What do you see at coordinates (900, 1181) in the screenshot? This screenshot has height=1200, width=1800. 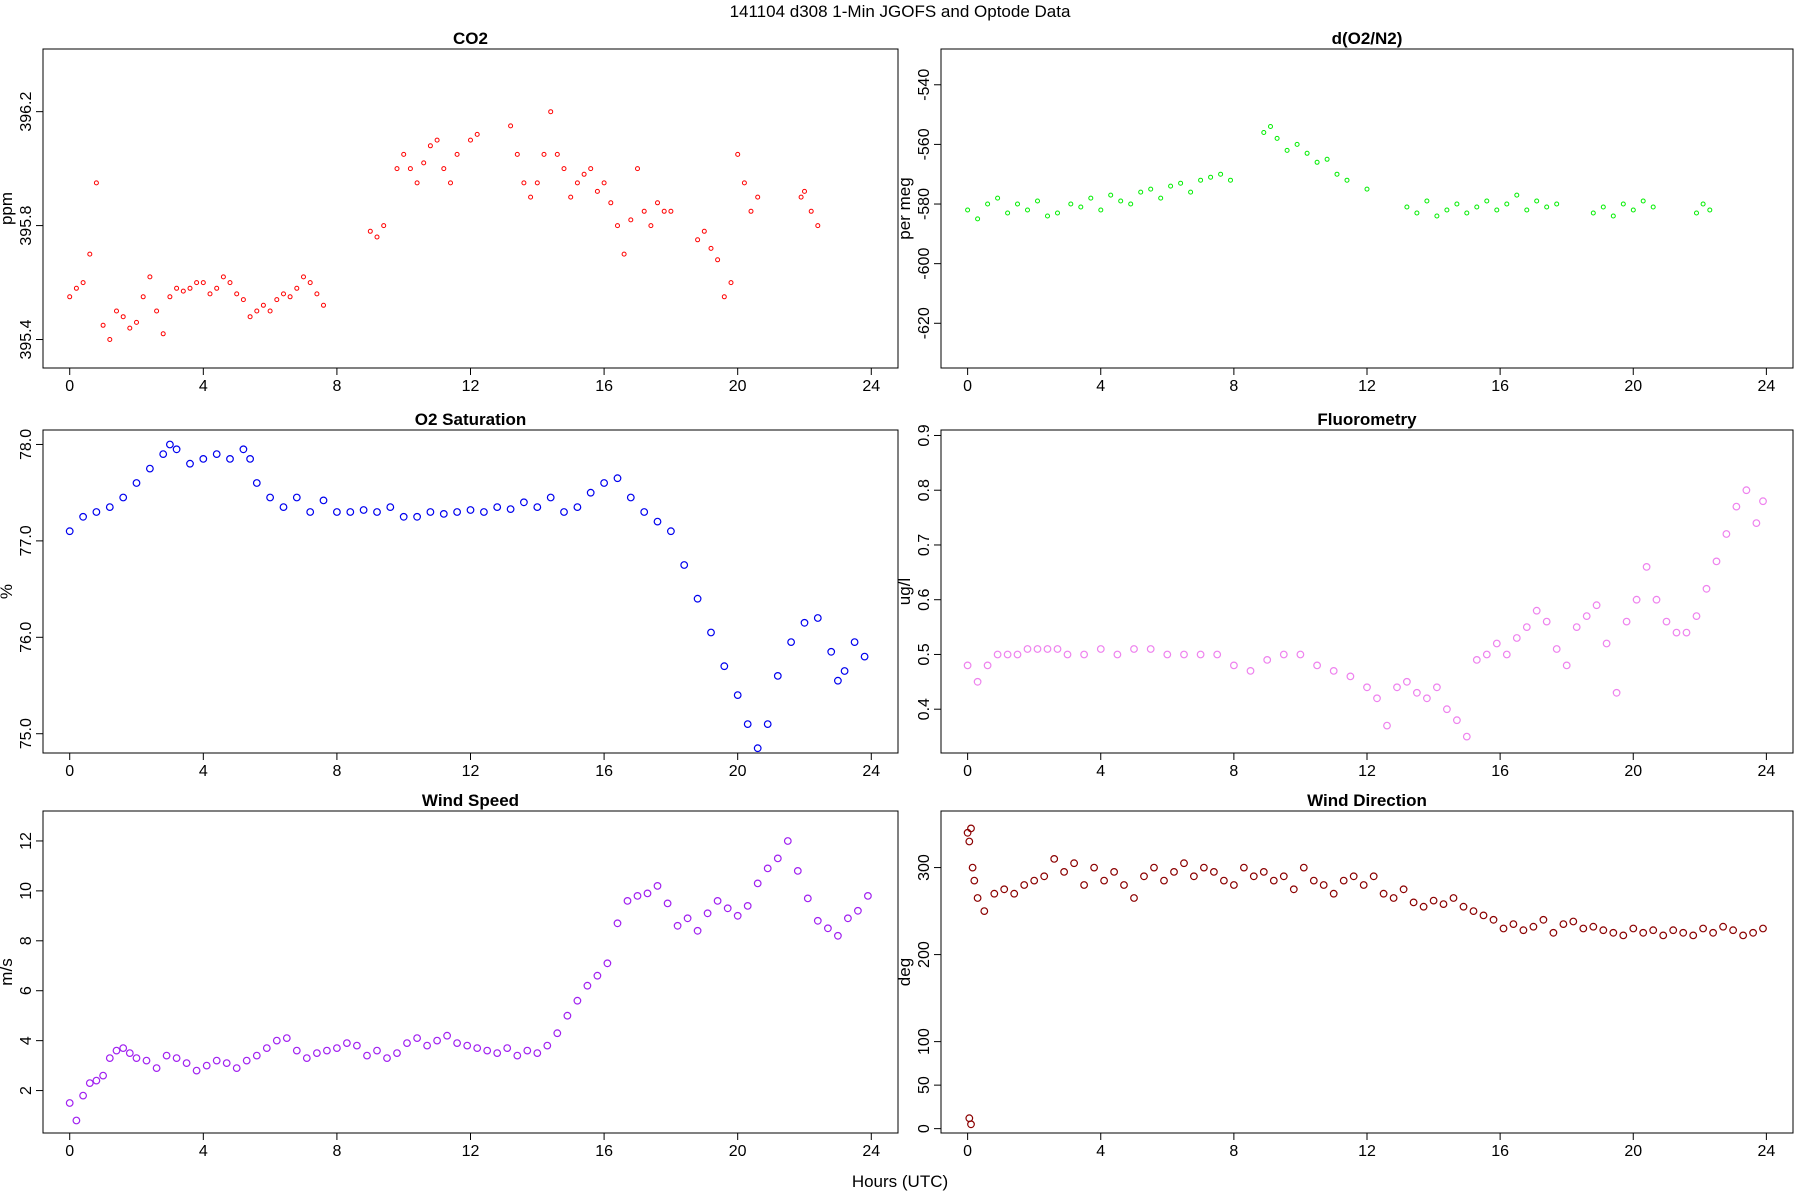 I see `x-axis-title: Hours (UTC)` at bounding box center [900, 1181].